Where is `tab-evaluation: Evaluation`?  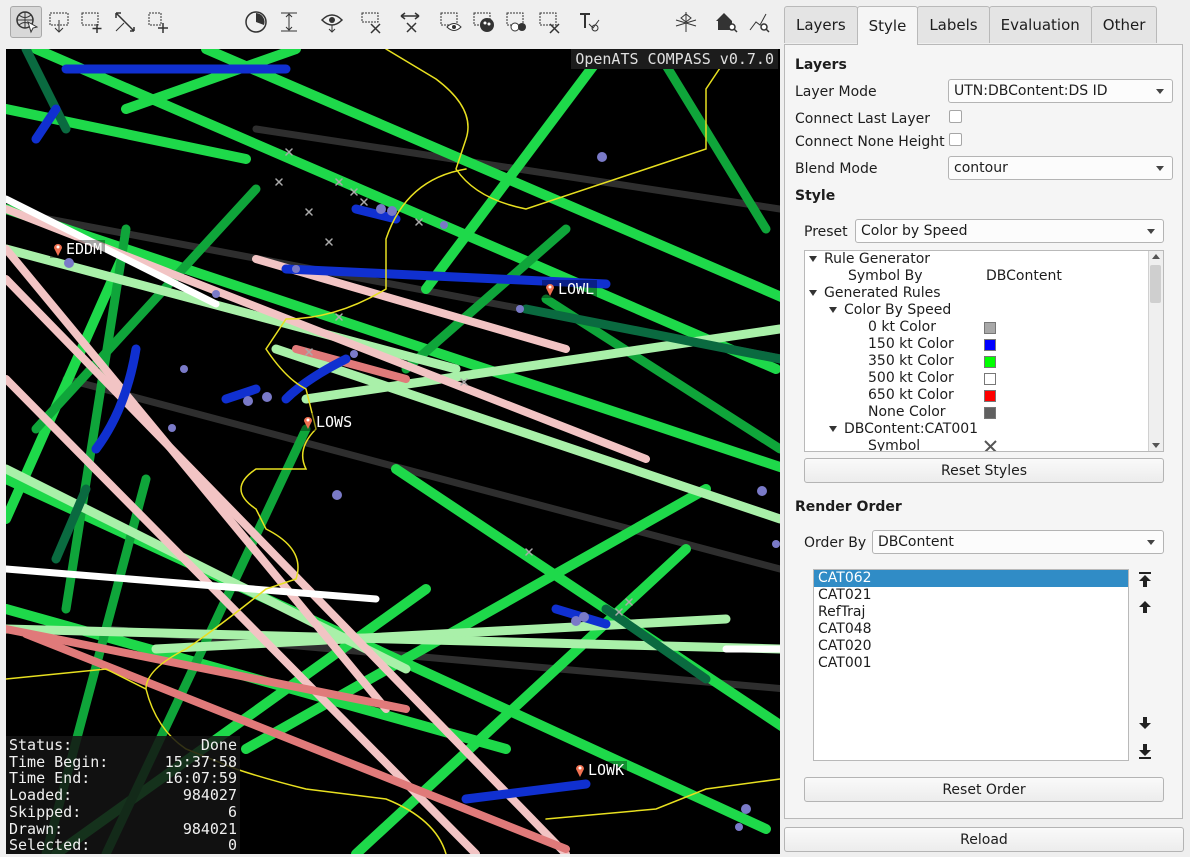 tab-evaluation: Evaluation is located at coordinates (1040, 24).